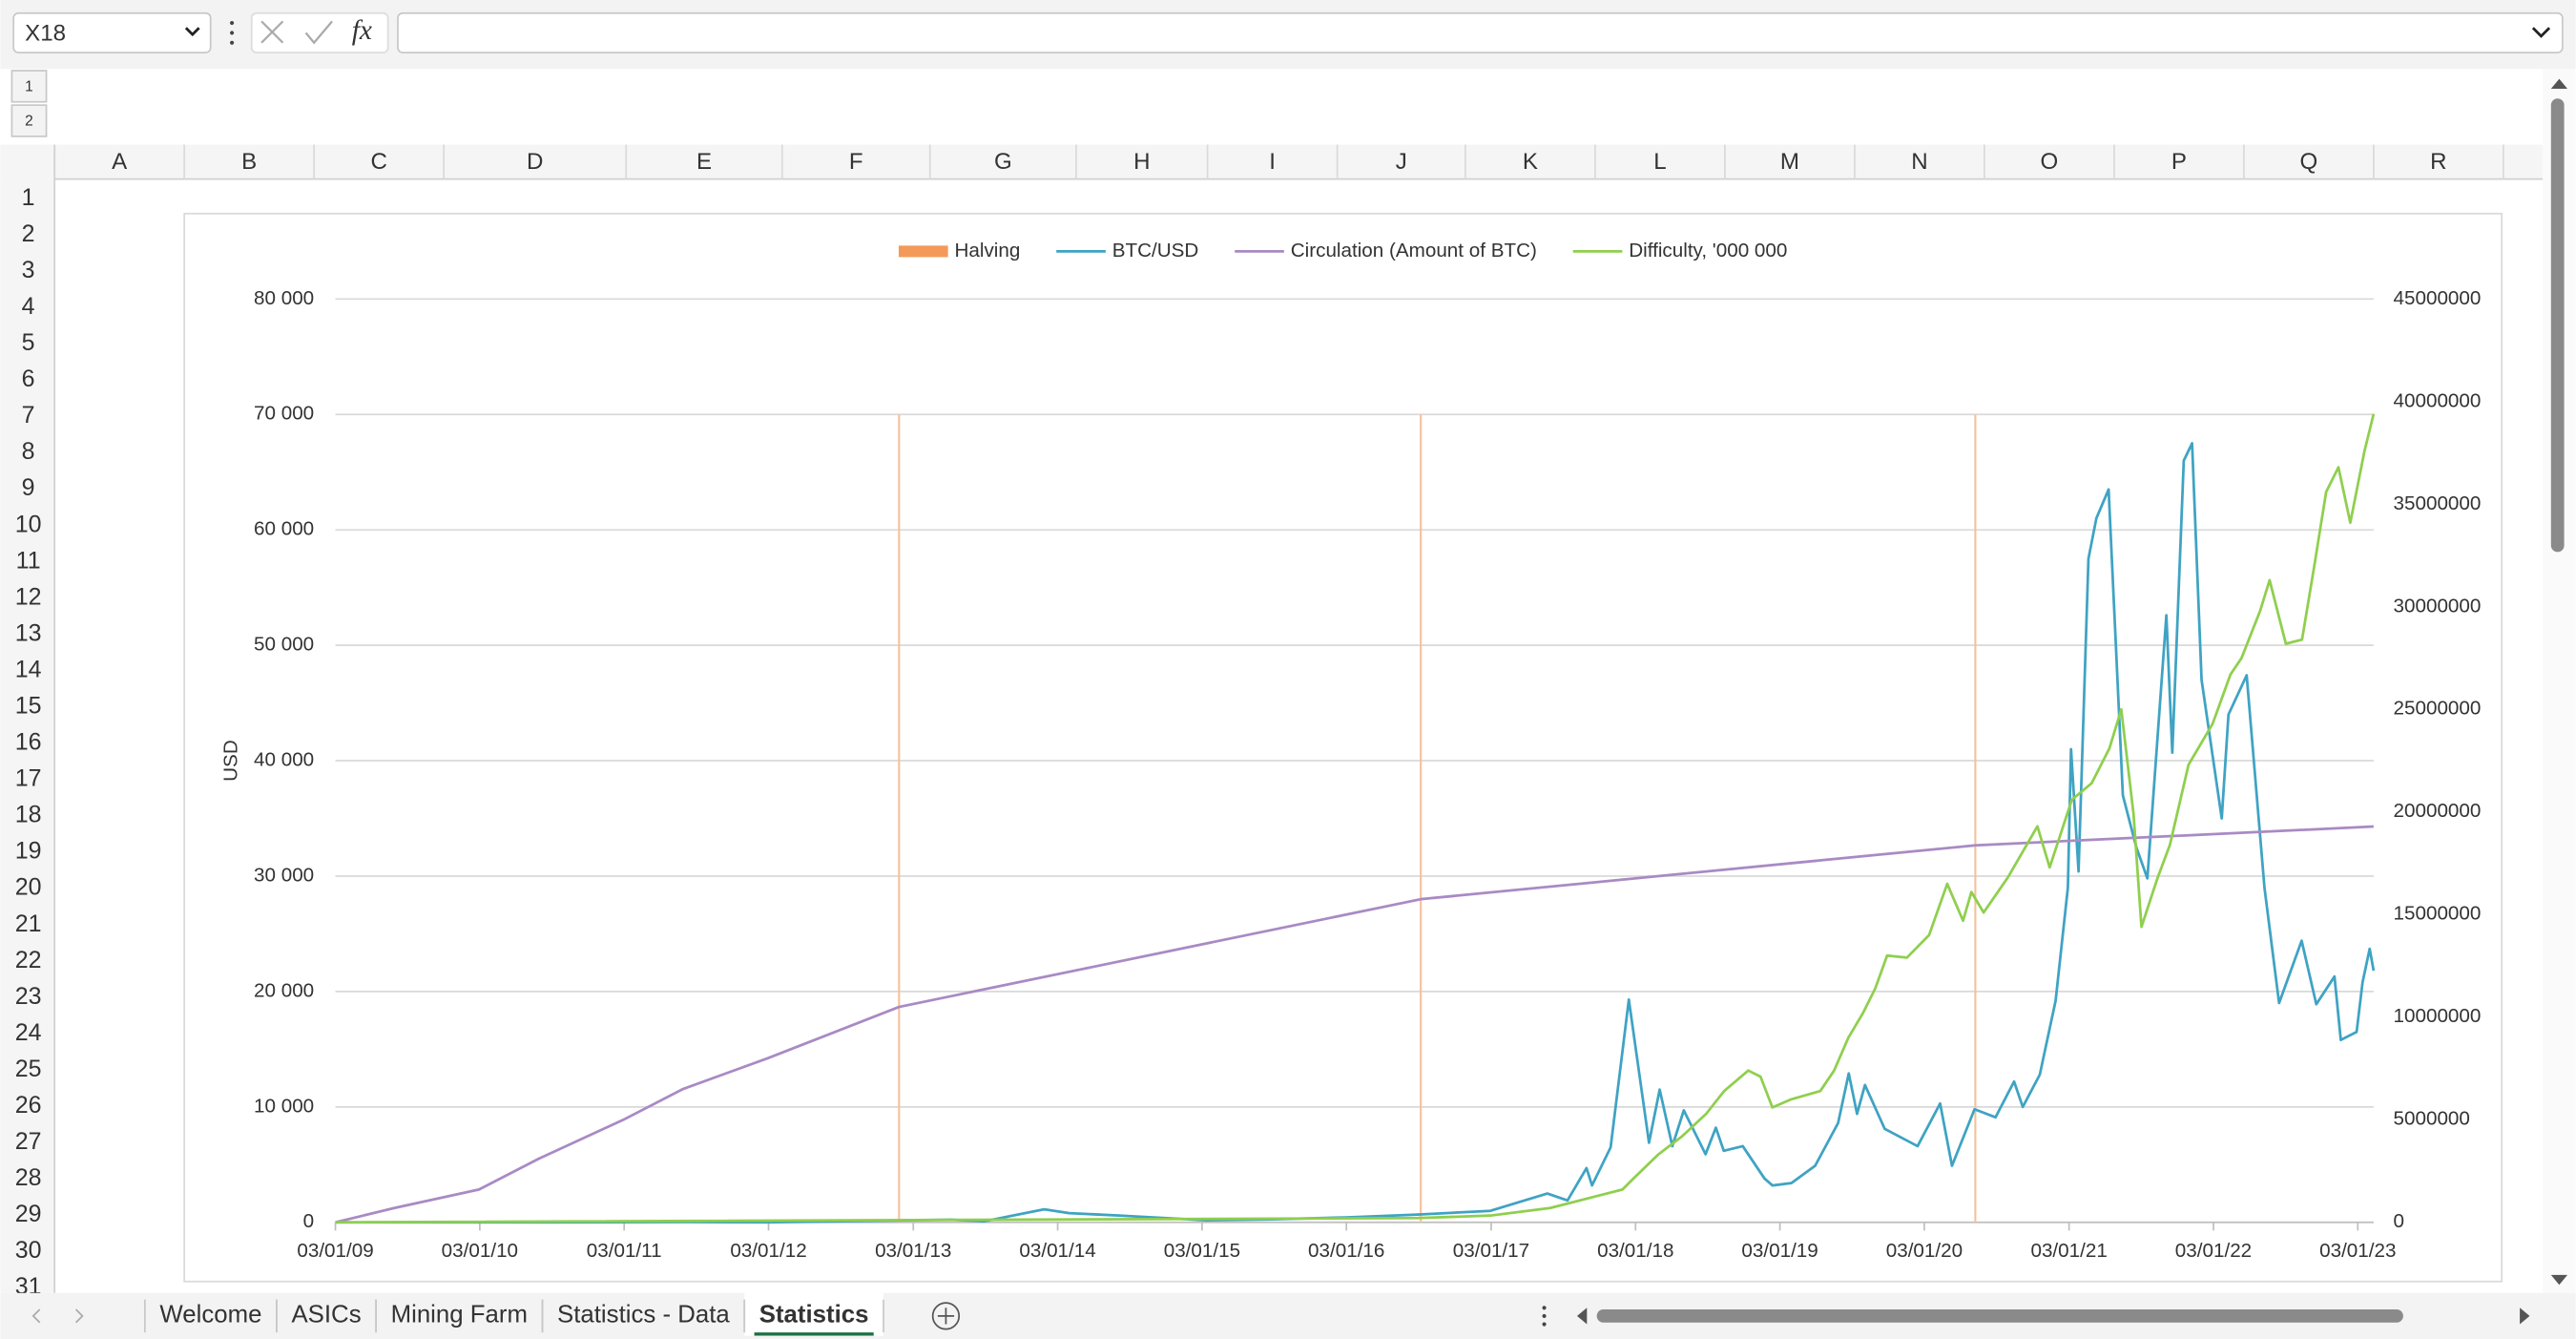  What do you see at coordinates (284, 875) in the screenshot?
I see `y-tick-label: 30 000` at bounding box center [284, 875].